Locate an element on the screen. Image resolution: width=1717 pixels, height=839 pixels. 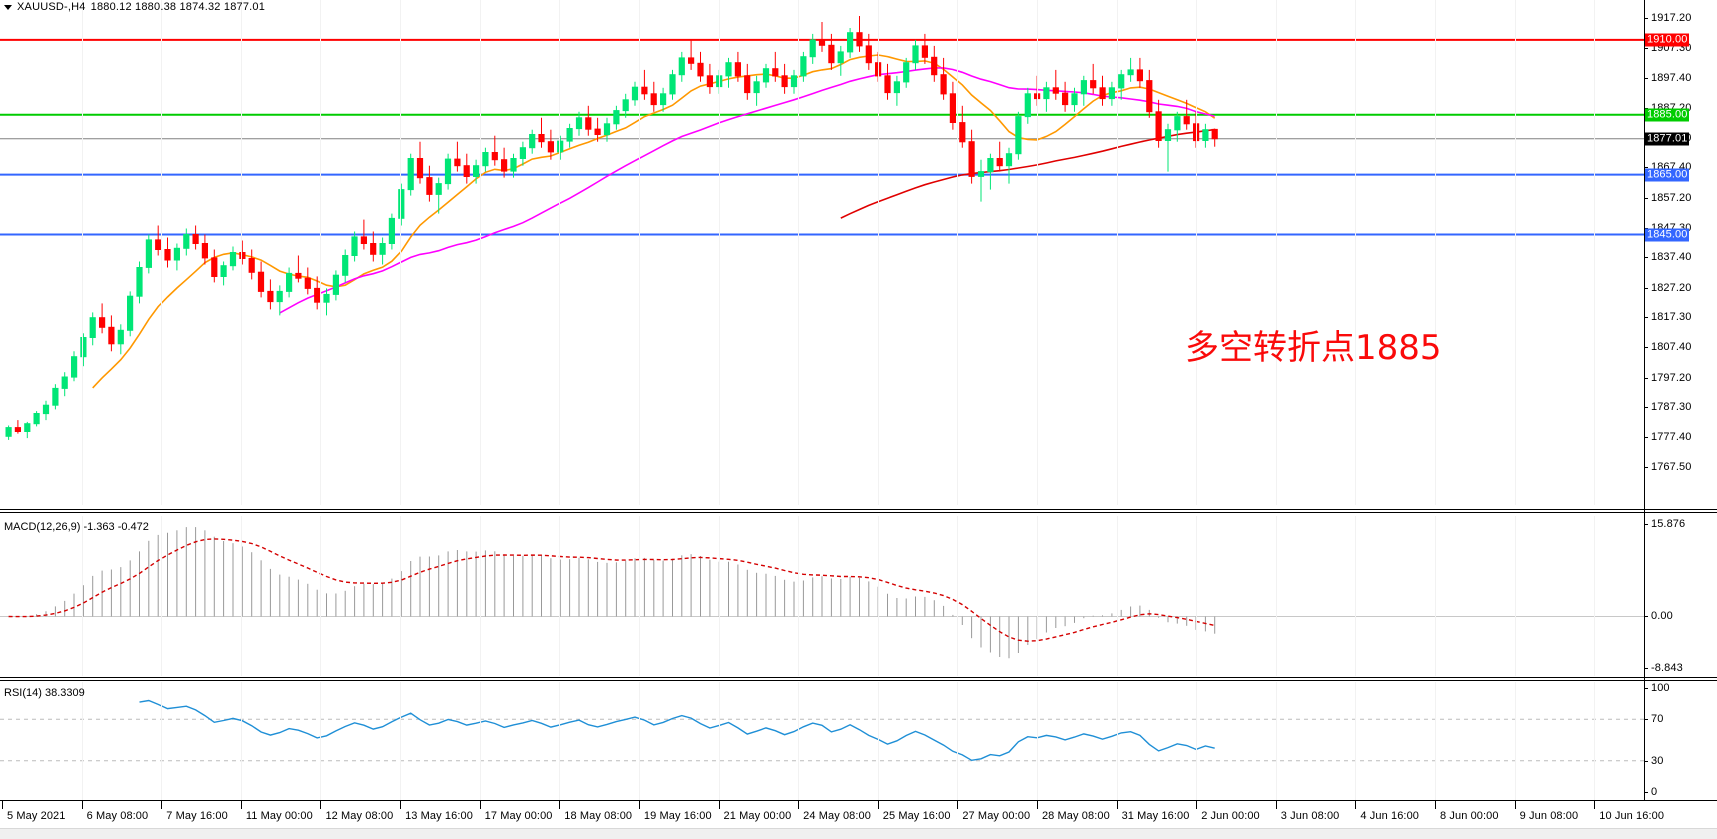
rsi-plot-area is located at coordinates (822, 741).